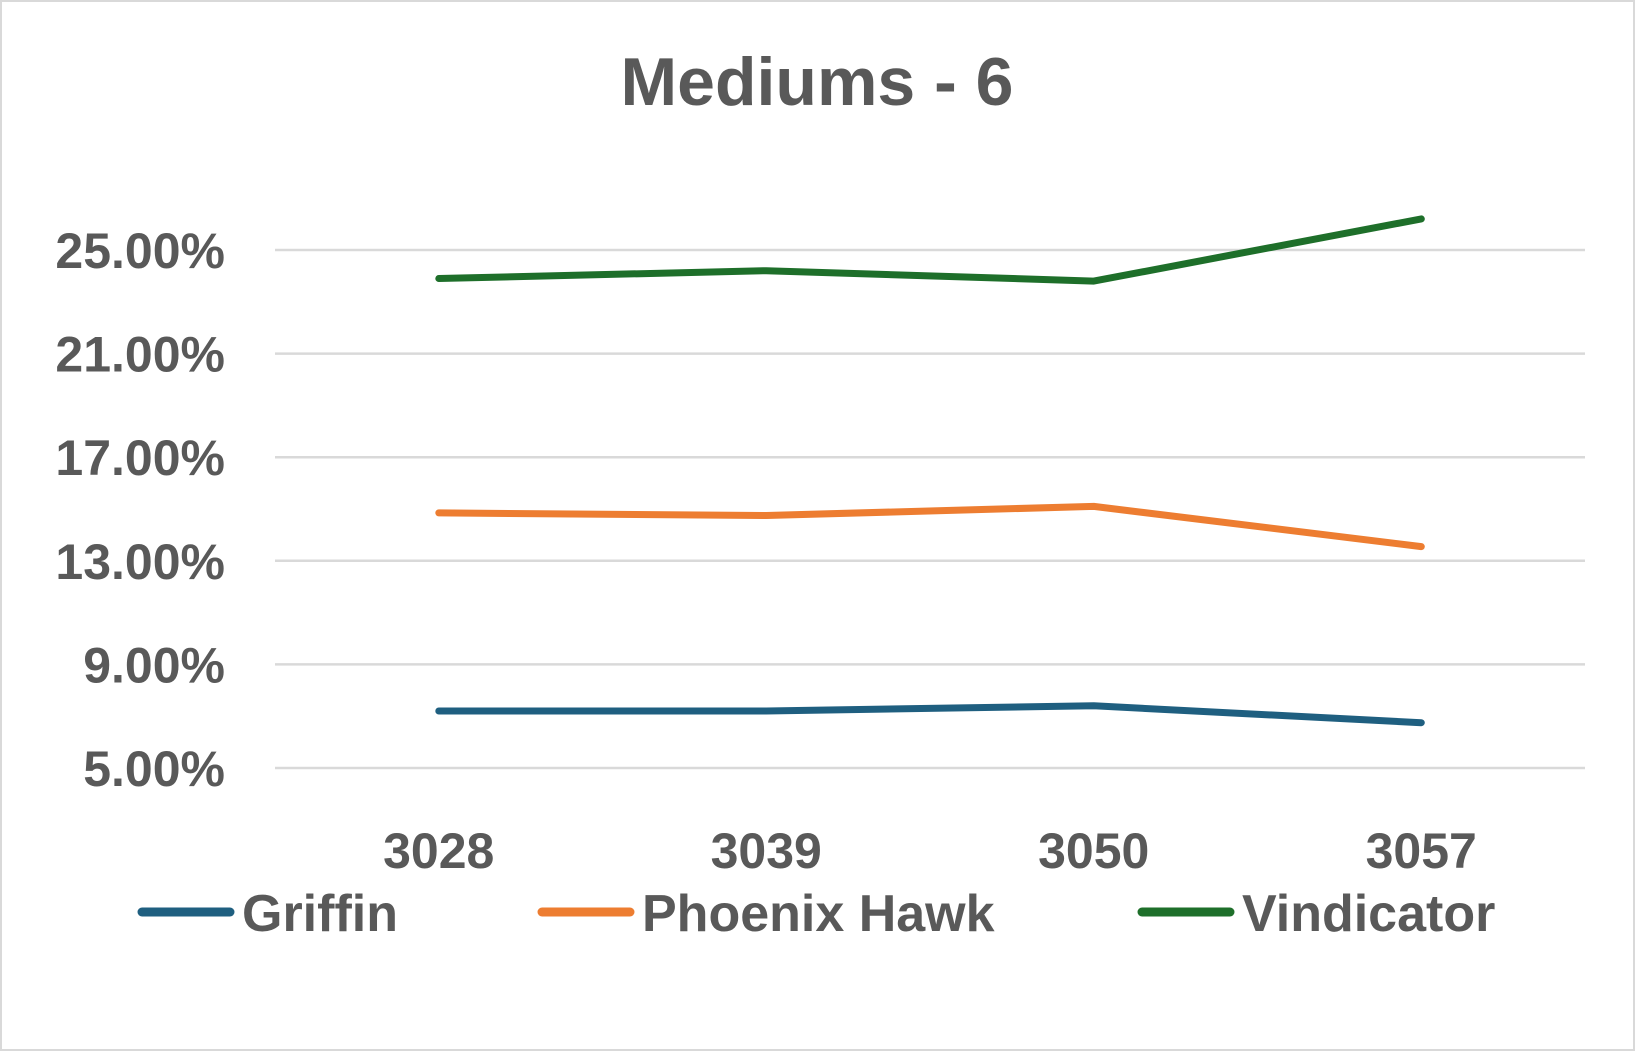 The image size is (1635, 1051). What do you see at coordinates (140, 510) in the screenshot?
I see `y-axis-tick-labels: 5.00% 9.00% 13.00% 17.00% 21.00% 25.00%` at bounding box center [140, 510].